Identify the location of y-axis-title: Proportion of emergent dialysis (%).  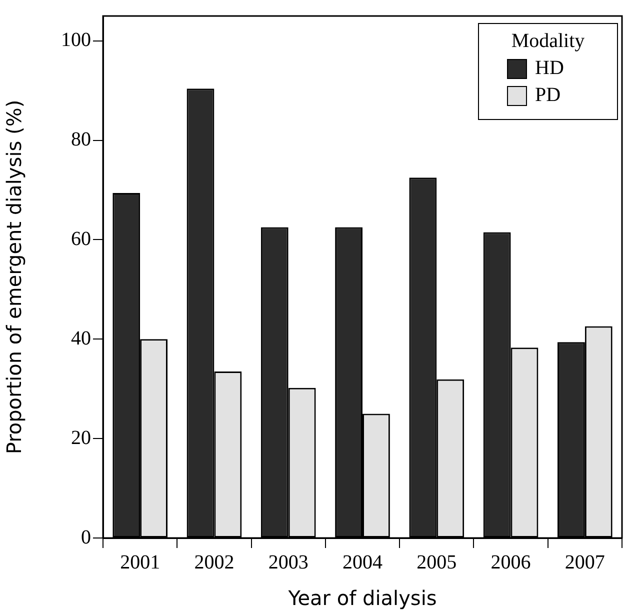
(14, 277).